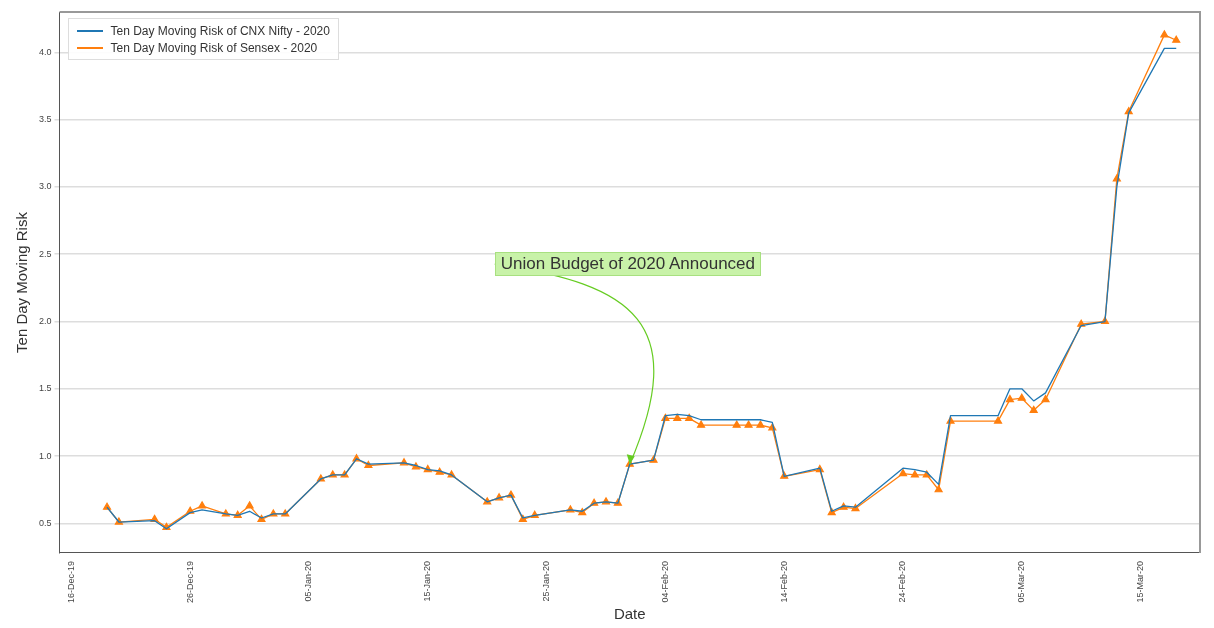  Describe the element at coordinates (22, 282) in the screenshot. I see `y-axis-title: Ten Day Moving Risk` at that location.